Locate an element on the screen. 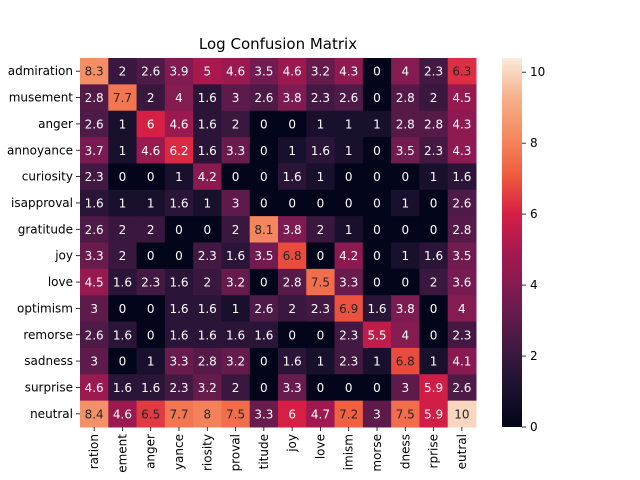 Image resolution: width=640 pixels, height=480 pixels. x-tick-label: yance is located at coordinates (179, 452).